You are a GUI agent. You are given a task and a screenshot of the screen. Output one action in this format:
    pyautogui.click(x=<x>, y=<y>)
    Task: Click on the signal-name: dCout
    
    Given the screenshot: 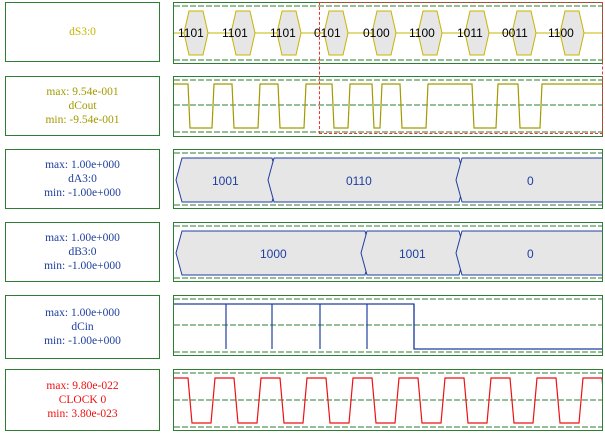 What is the action you would take?
    pyautogui.click(x=82, y=106)
    